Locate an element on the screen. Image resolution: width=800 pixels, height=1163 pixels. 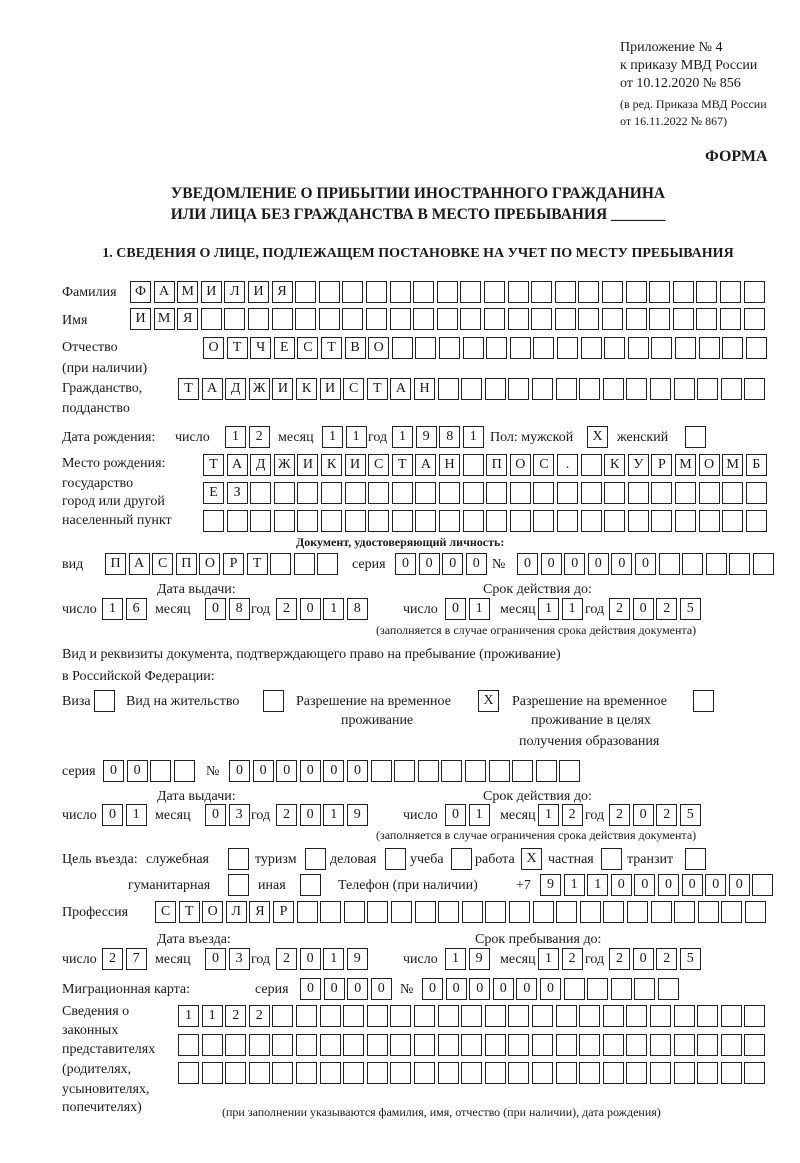
char-cell: Ф is located at coordinates (140, 292).